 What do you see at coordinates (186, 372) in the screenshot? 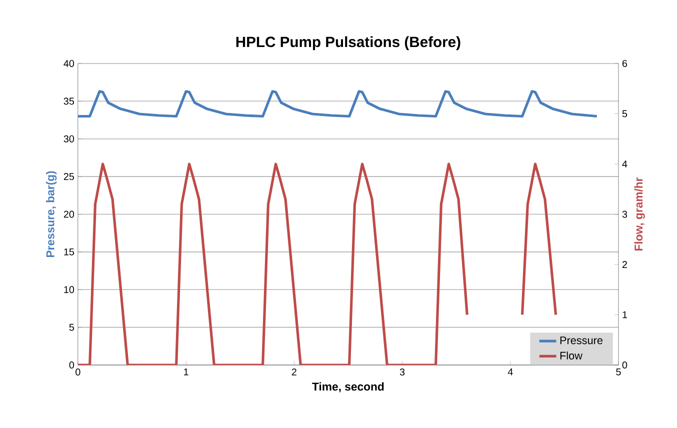
I see `x-tick-label: 1` at bounding box center [186, 372].